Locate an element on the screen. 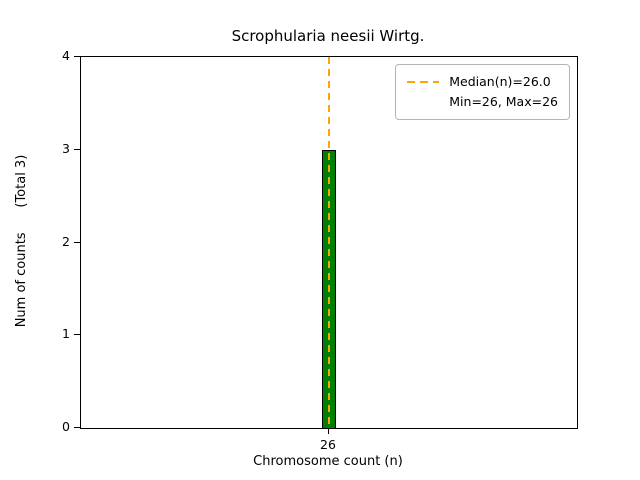 The image size is (640, 480). y-axis-label: Num of counts (Total 3) is located at coordinates (21, 241).